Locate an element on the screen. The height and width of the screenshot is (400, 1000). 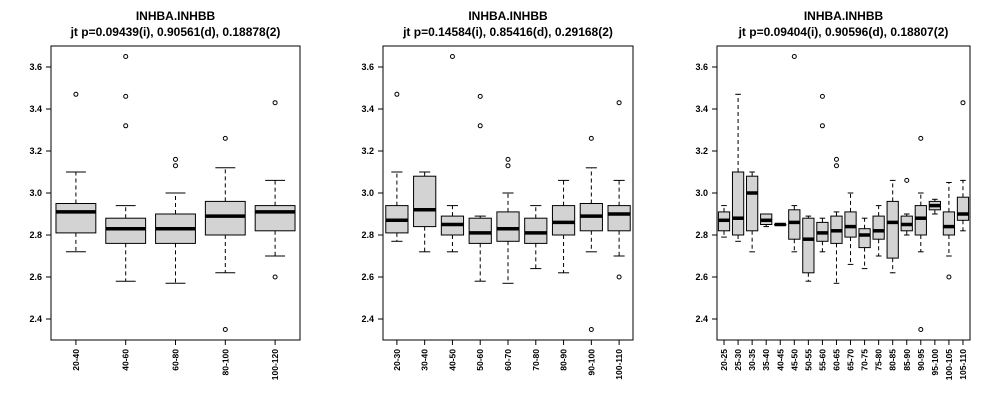
x-tick-label: 90-100 is located at coordinates (591, 362).